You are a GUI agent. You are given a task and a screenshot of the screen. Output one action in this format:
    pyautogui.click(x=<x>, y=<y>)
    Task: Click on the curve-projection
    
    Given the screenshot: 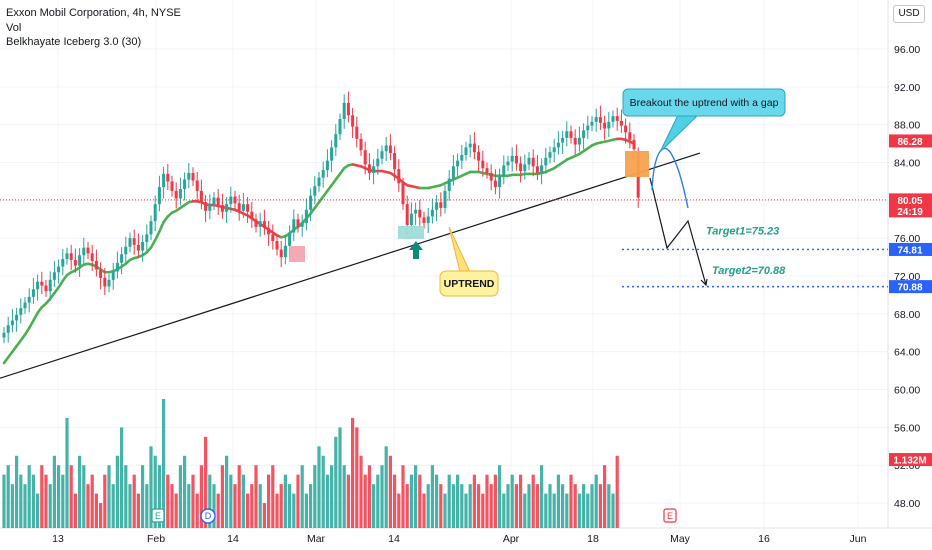 What is the action you would take?
    pyautogui.click(x=670, y=178)
    